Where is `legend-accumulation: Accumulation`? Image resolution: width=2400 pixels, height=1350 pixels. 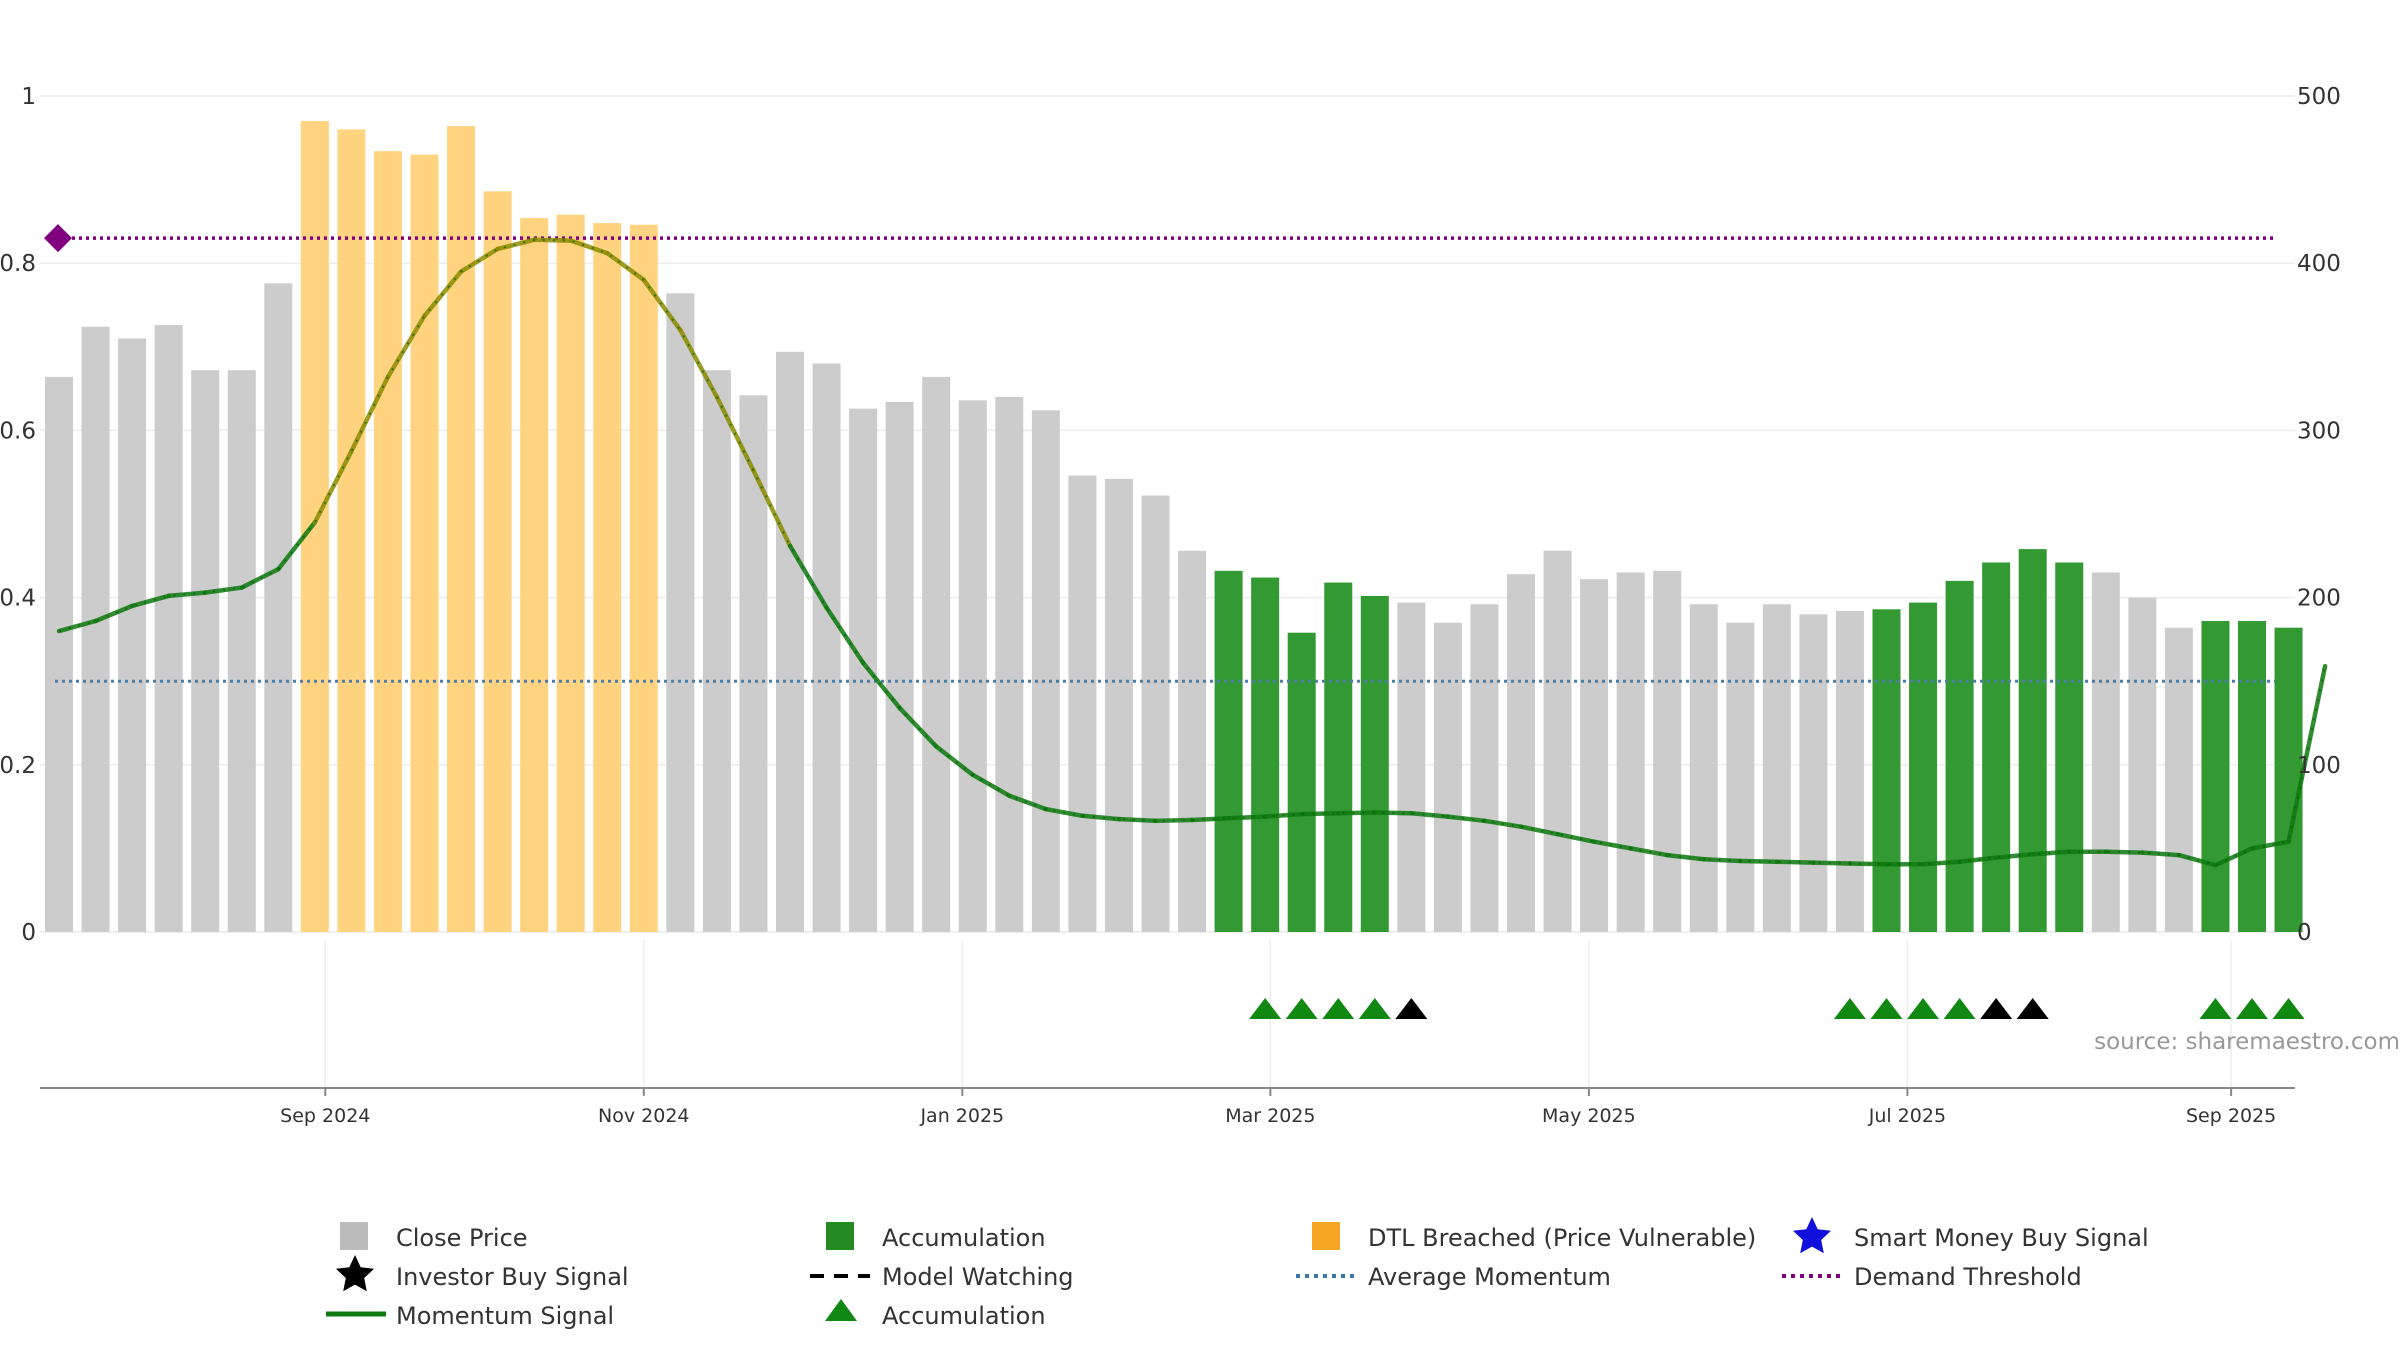 legend-accumulation: Accumulation is located at coordinates (964, 1238).